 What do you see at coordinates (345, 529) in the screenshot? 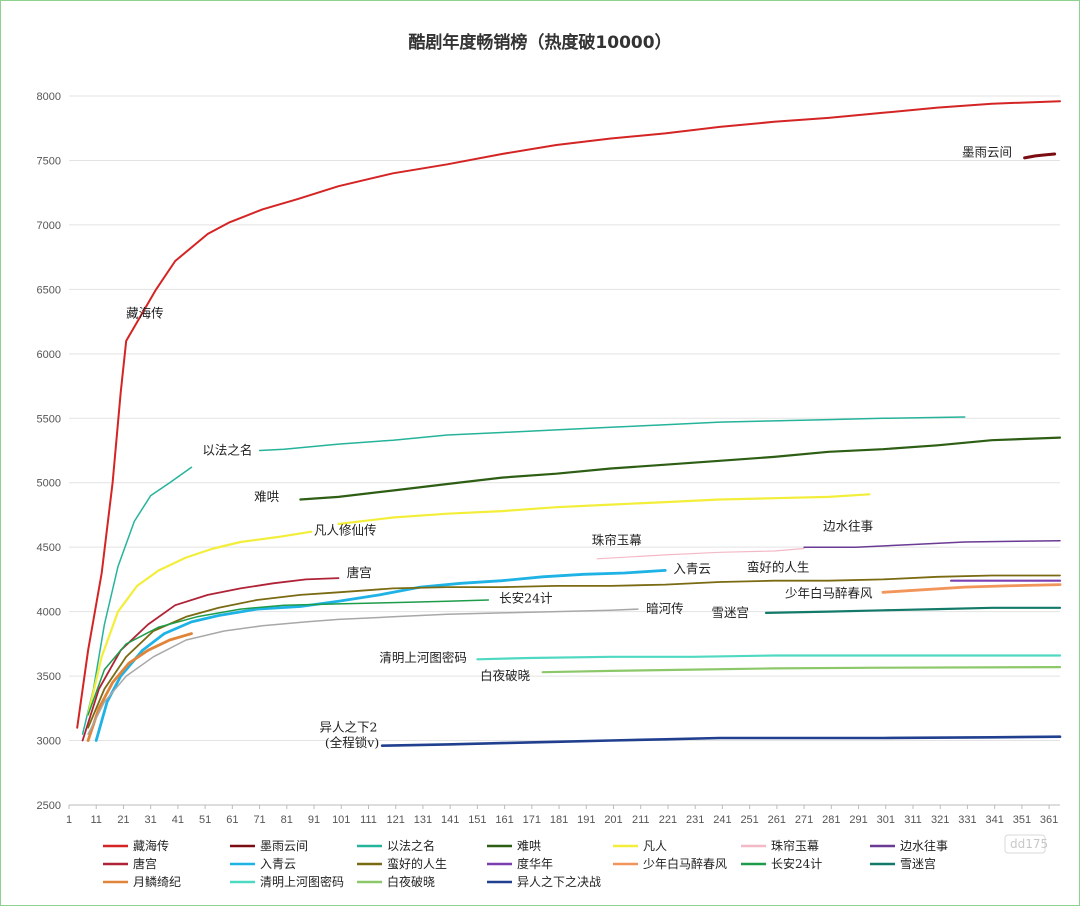
I see `annotation-label: 凡人修仙传` at bounding box center [345, 529].